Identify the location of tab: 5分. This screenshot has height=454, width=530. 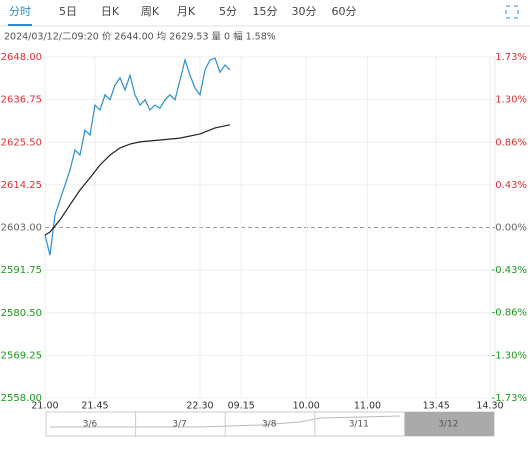
(228, 11).